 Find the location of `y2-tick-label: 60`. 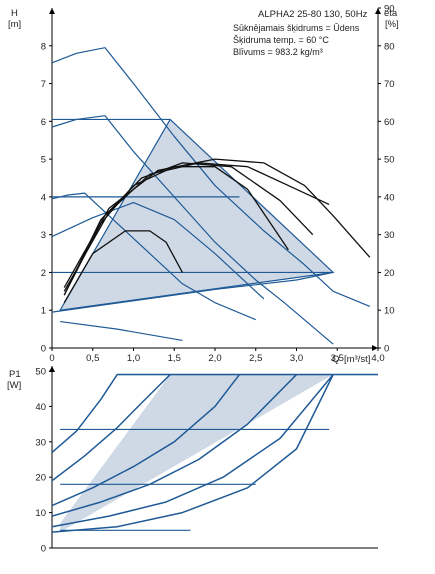

y2-tick-label: 60 is located at coordinates (389, 122).